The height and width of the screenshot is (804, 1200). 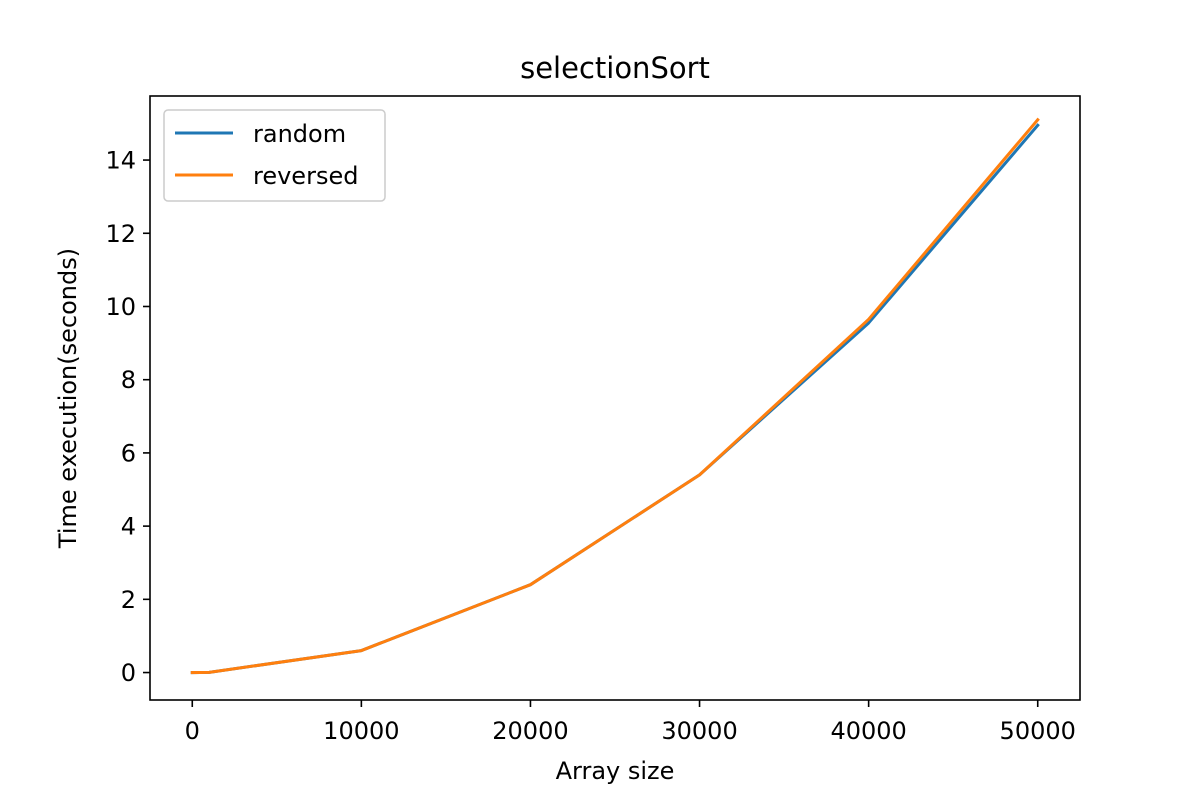 What do you see at coordinates (128, 380) in the screenshot?
I see `y-tick-label: 8` at bounding box center [128, 380].